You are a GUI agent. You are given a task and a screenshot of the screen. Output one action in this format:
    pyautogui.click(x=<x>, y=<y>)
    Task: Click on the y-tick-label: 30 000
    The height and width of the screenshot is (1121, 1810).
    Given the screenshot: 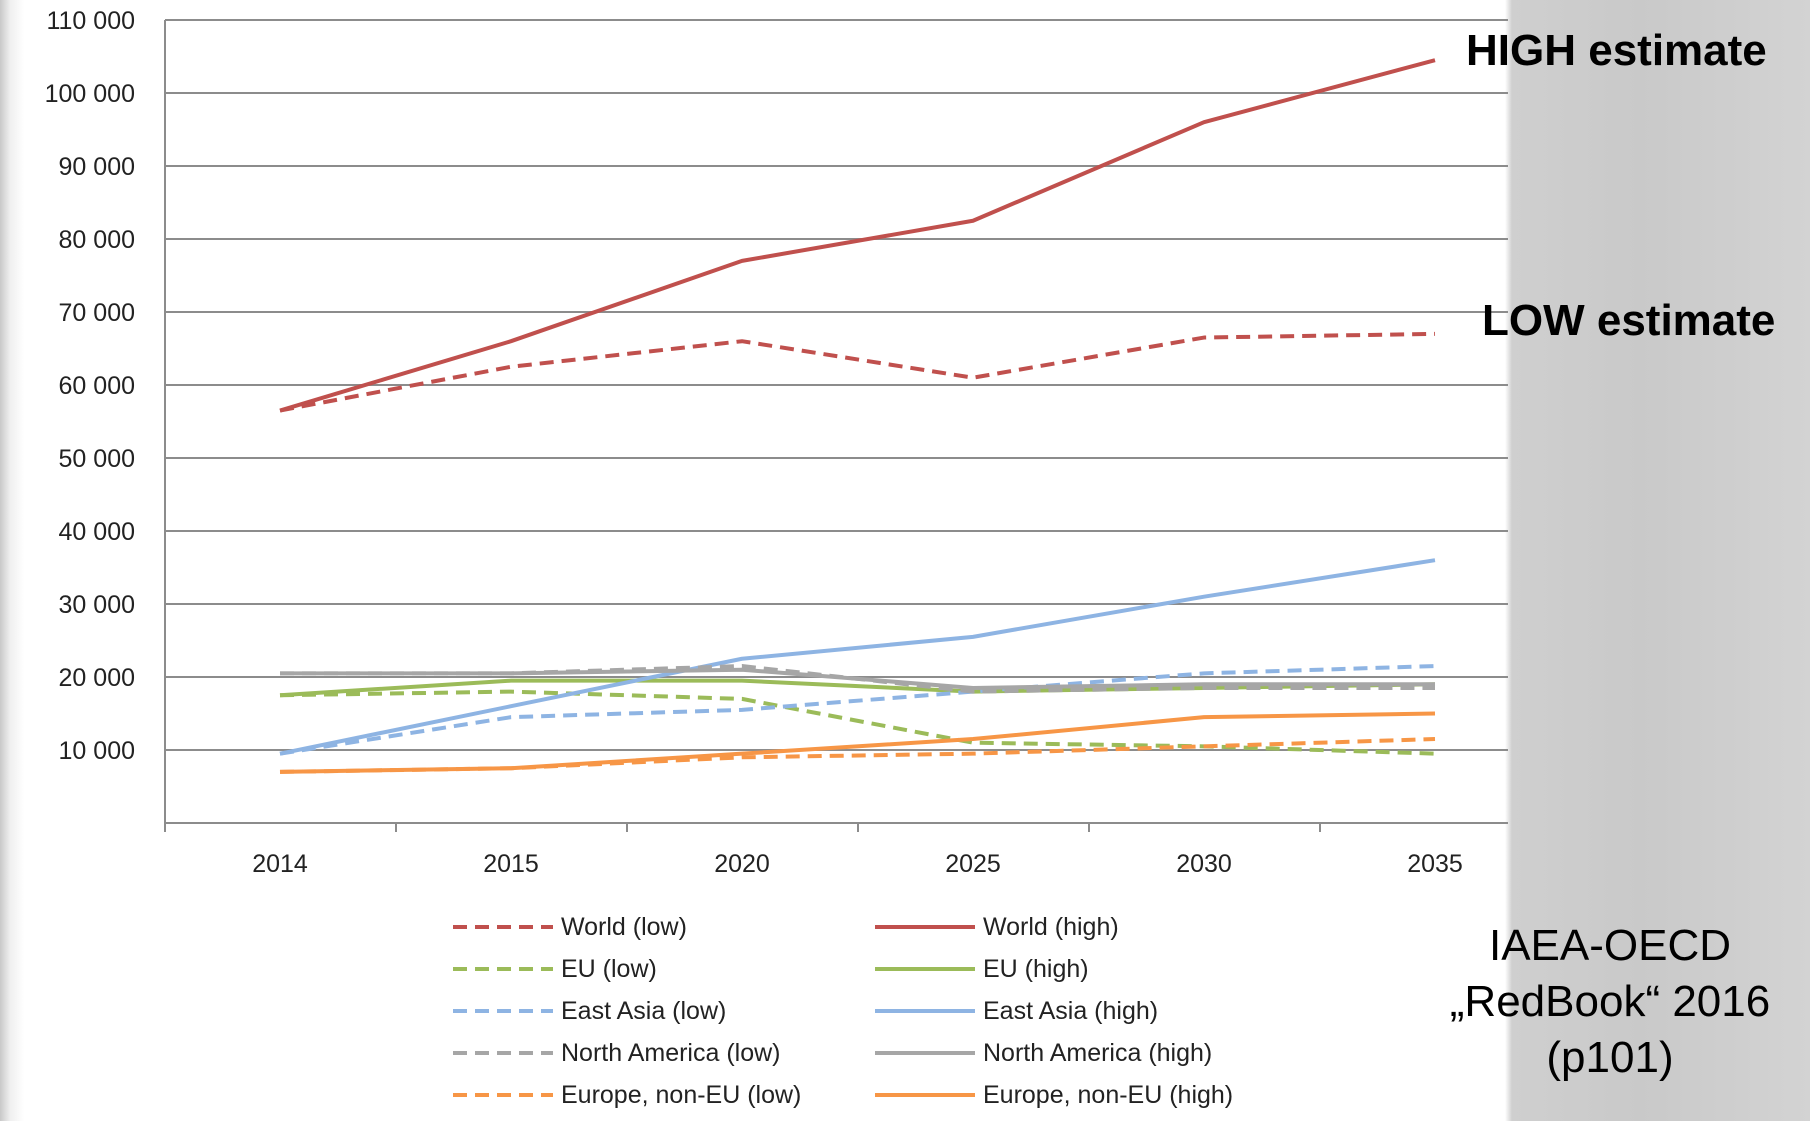 What is the action you would take?
    pyautogui.click(x=97, y=605)
    